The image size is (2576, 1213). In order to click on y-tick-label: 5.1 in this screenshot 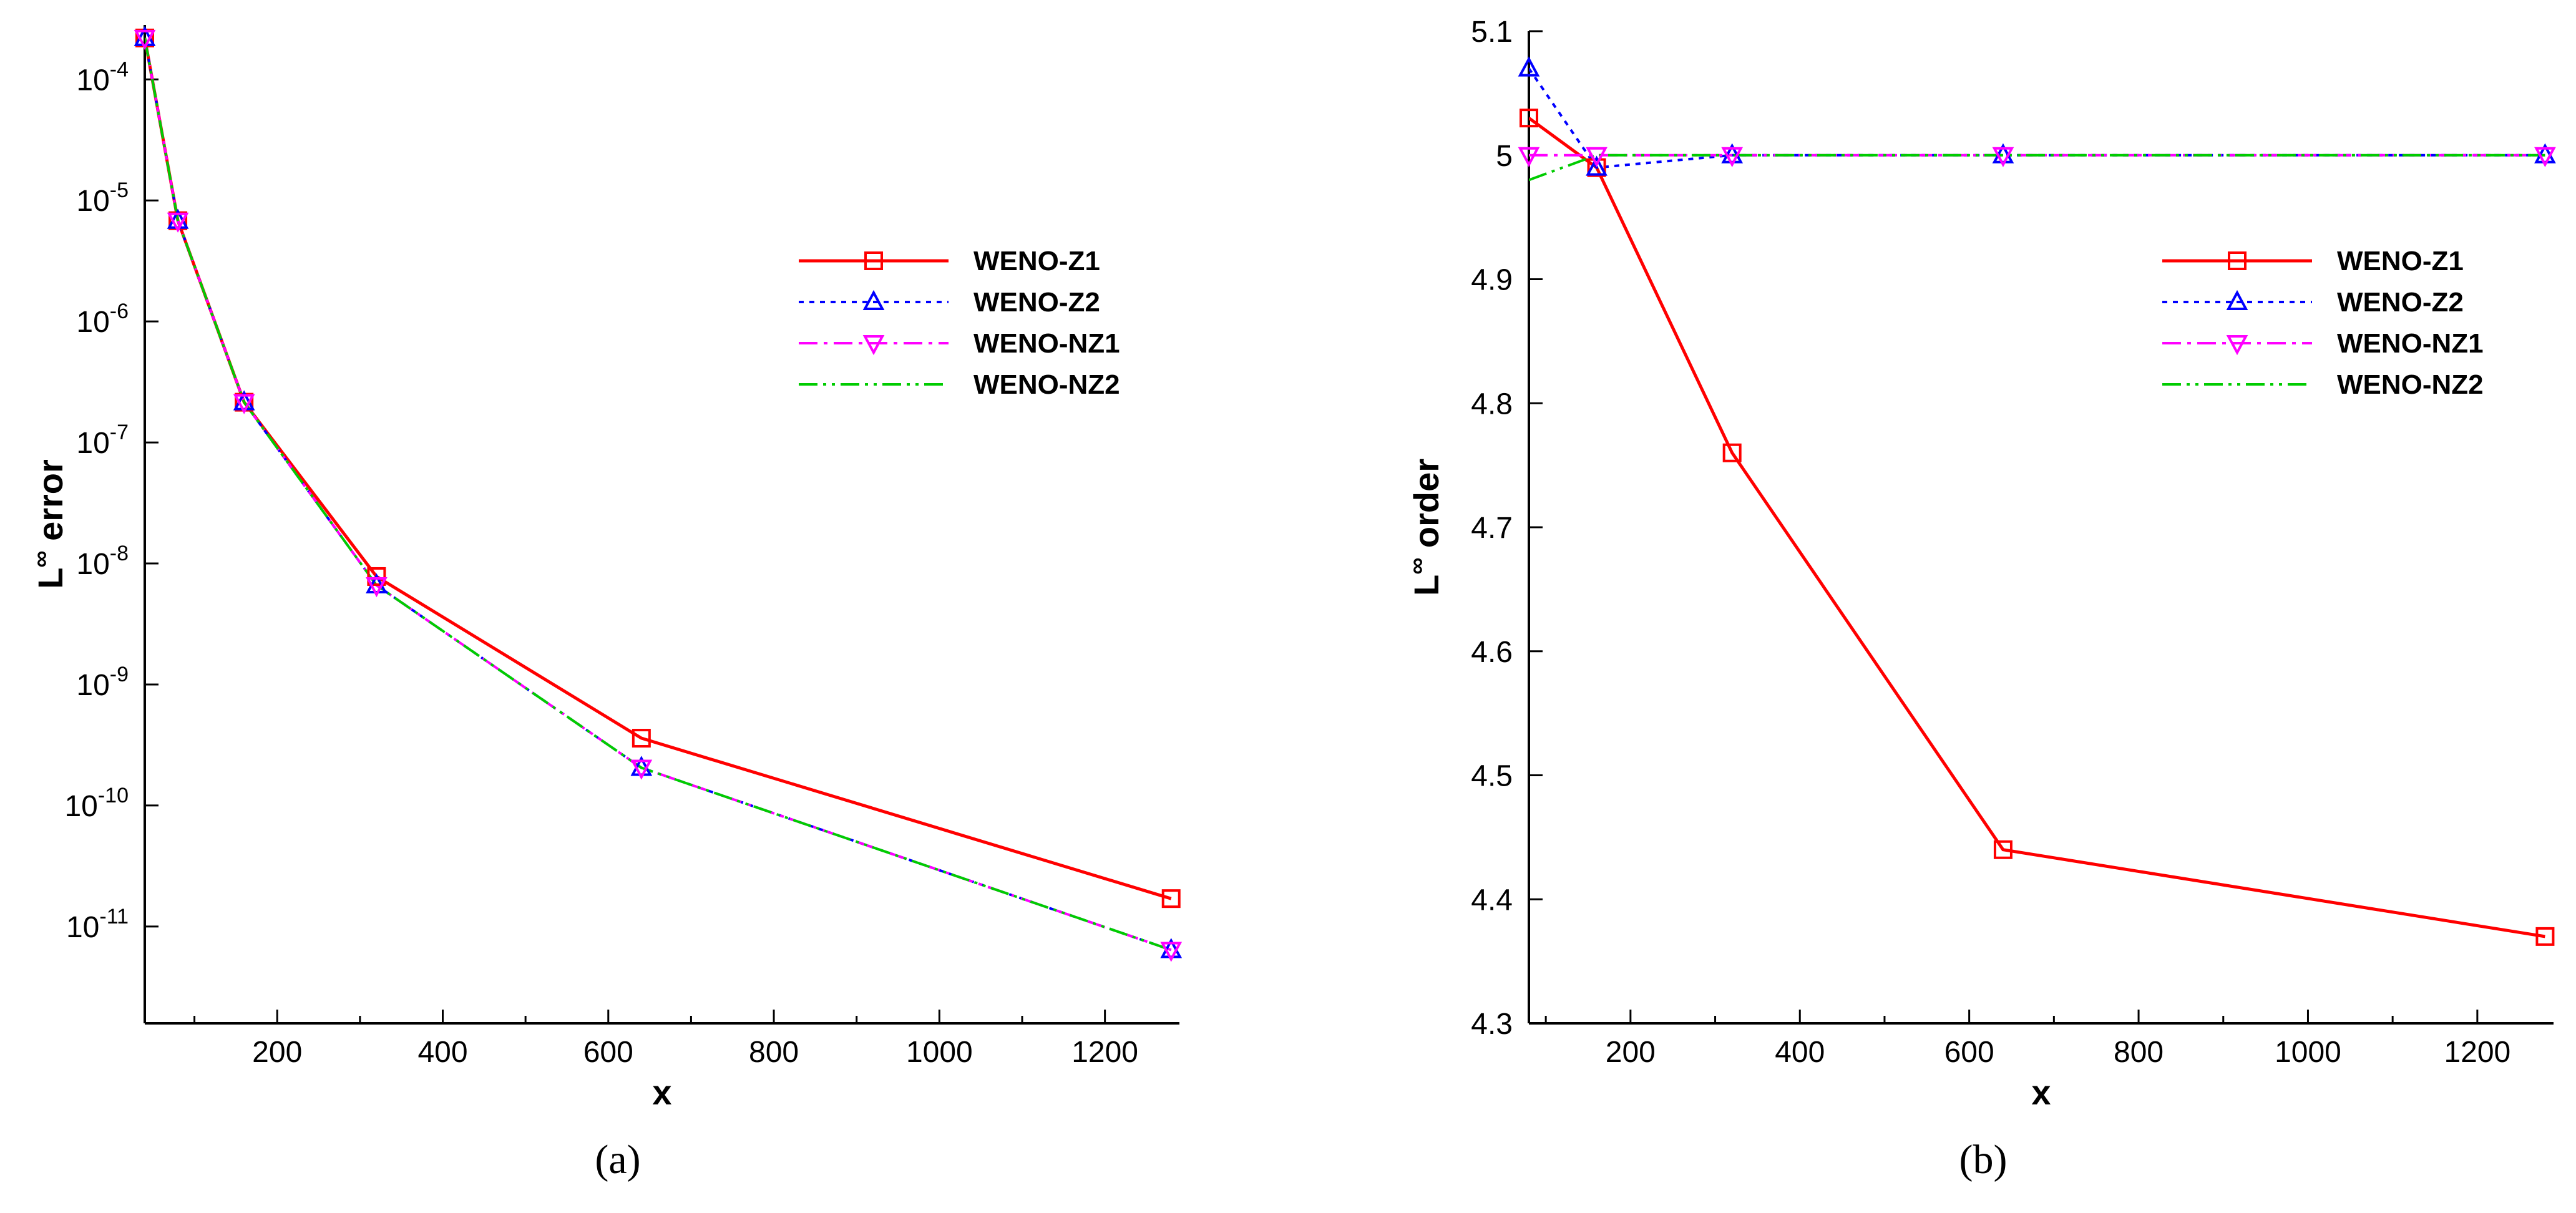, I will do `click(1492, 32)`.